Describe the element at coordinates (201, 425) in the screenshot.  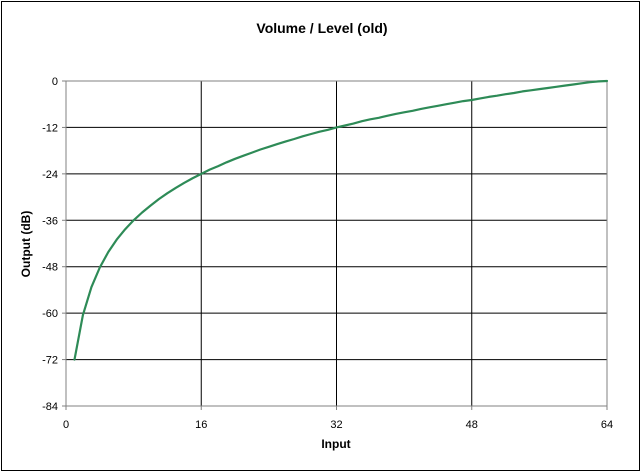
I see `x-tick-label: 16` at that location.